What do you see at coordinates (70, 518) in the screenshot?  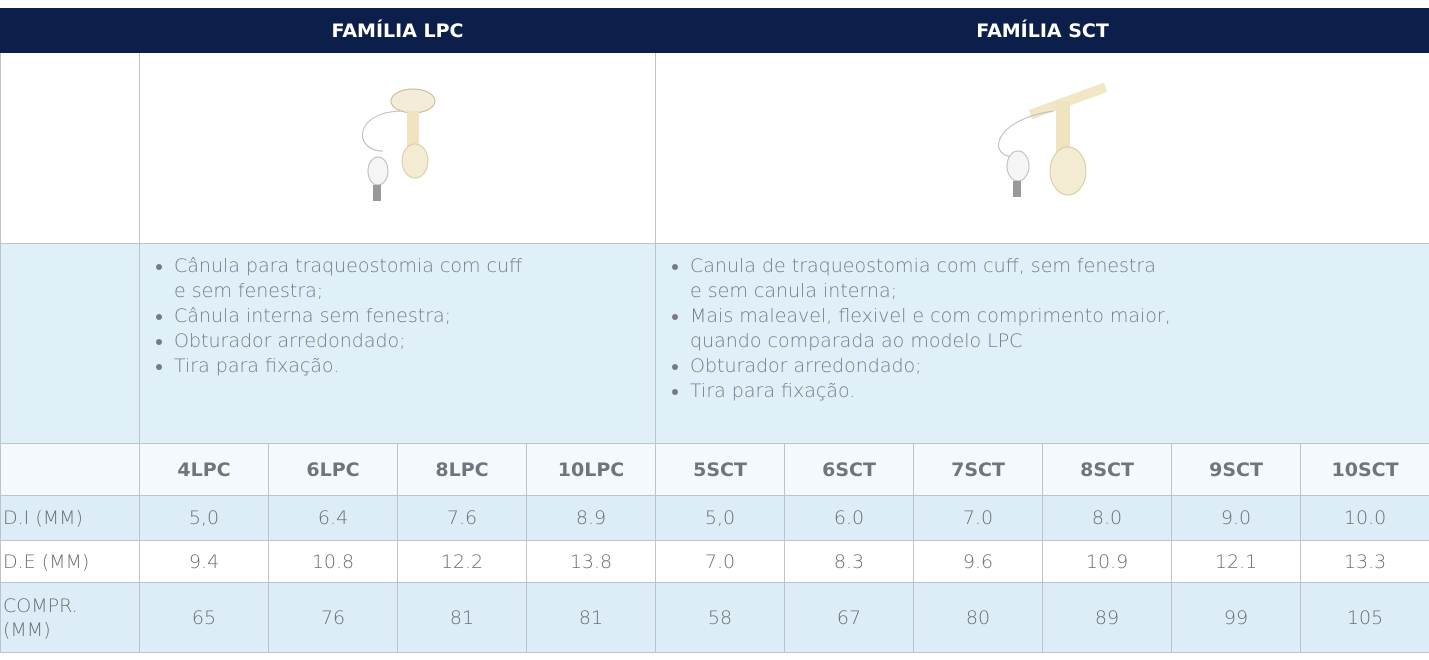 I see `row-label: D.I (MM)` at bounding box center [70, 518].